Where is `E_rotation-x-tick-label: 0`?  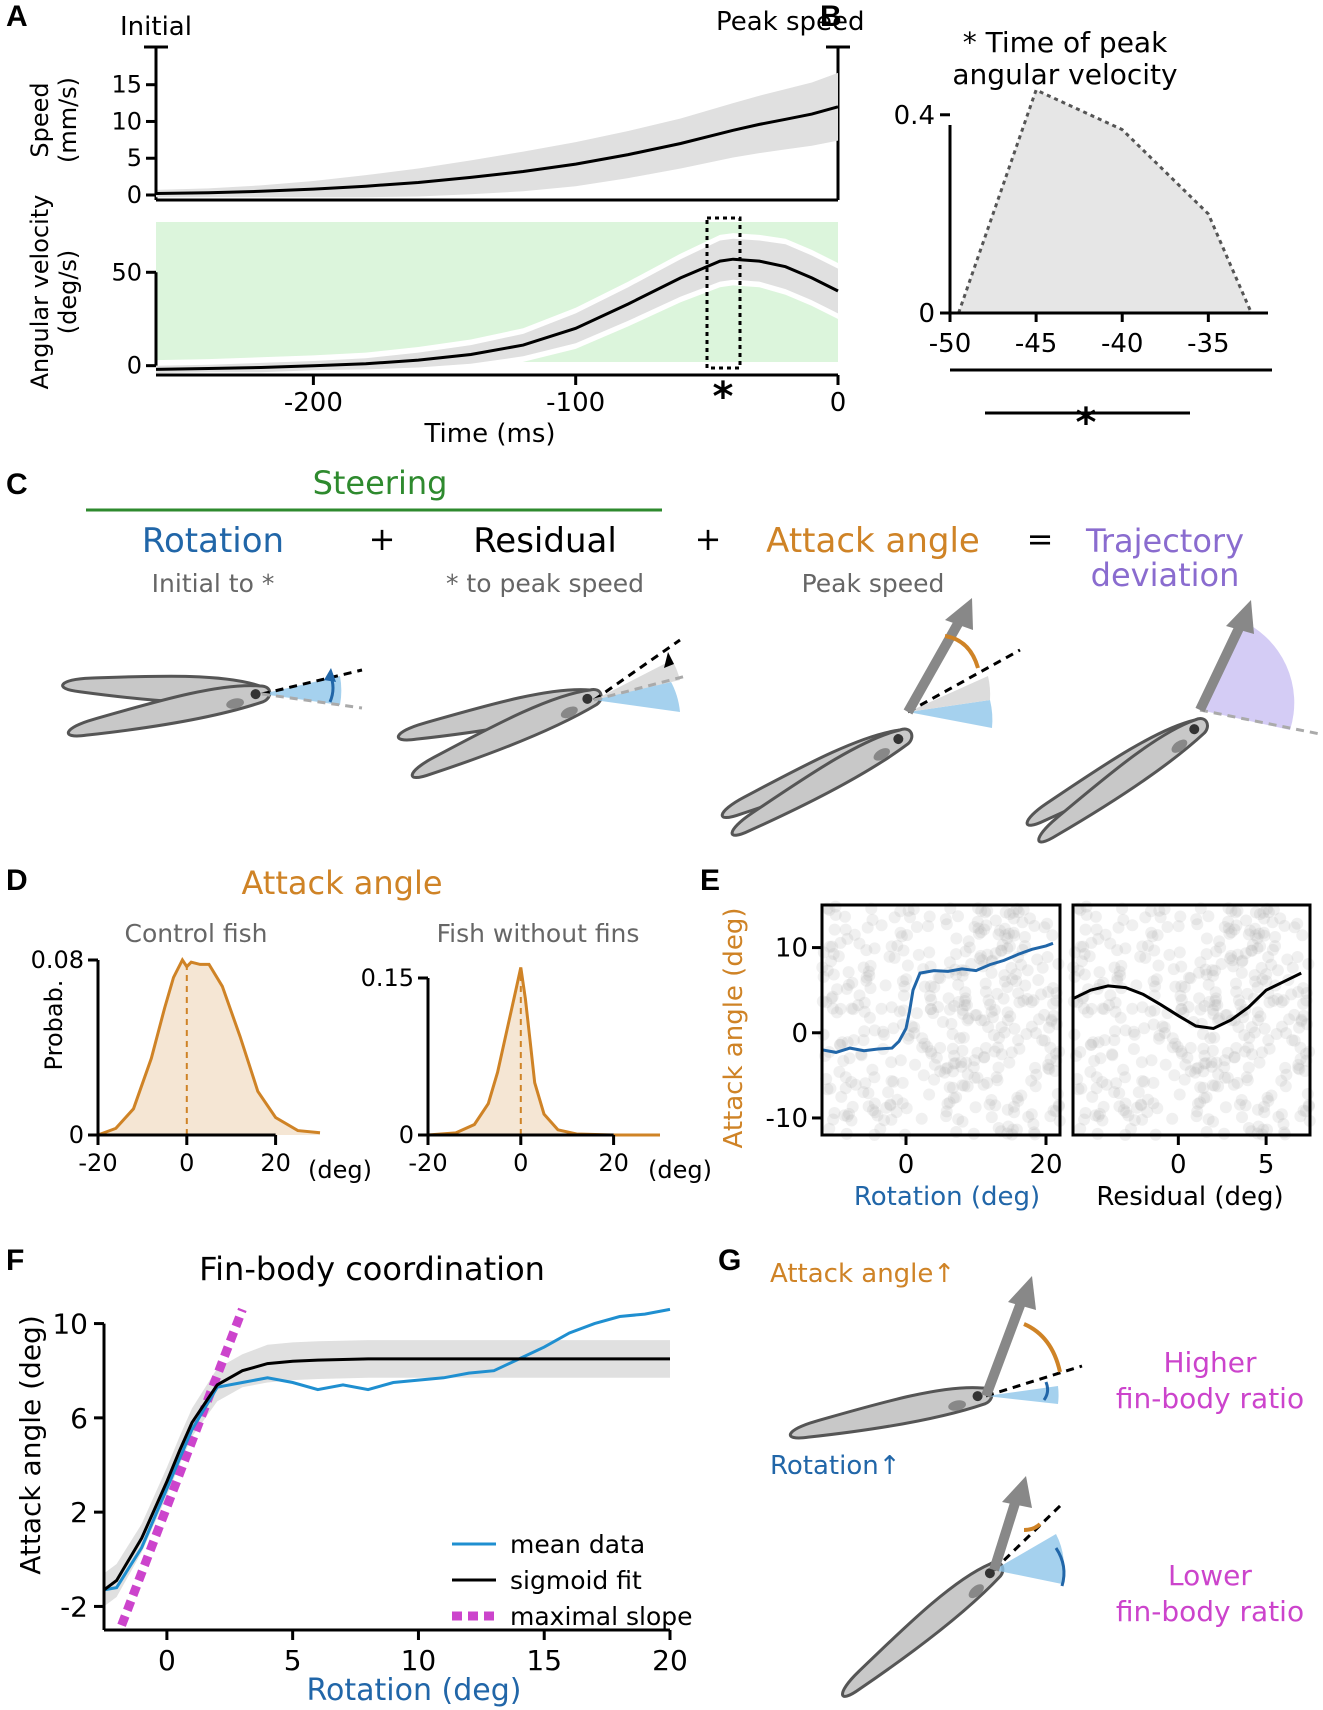 E_rotation-x-tick-label: 0 is located at coordinates (906, 1165).